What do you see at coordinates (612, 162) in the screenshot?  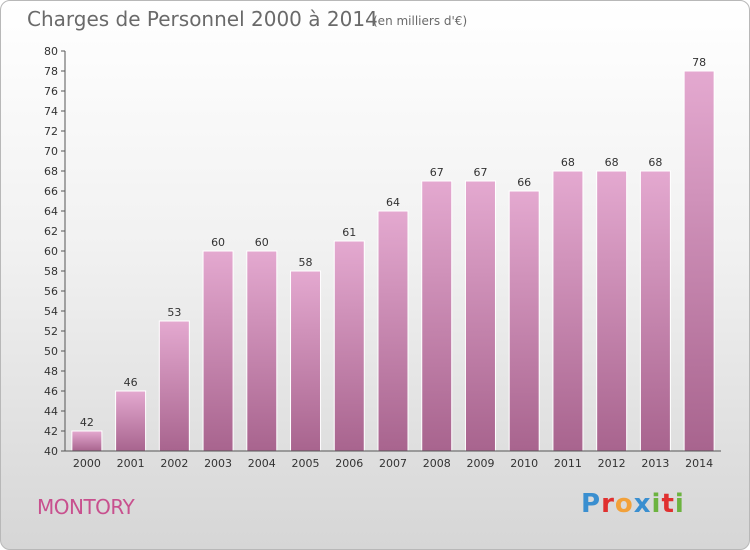 I see `data-label-2012: 68` at bounding box center [612, 162].